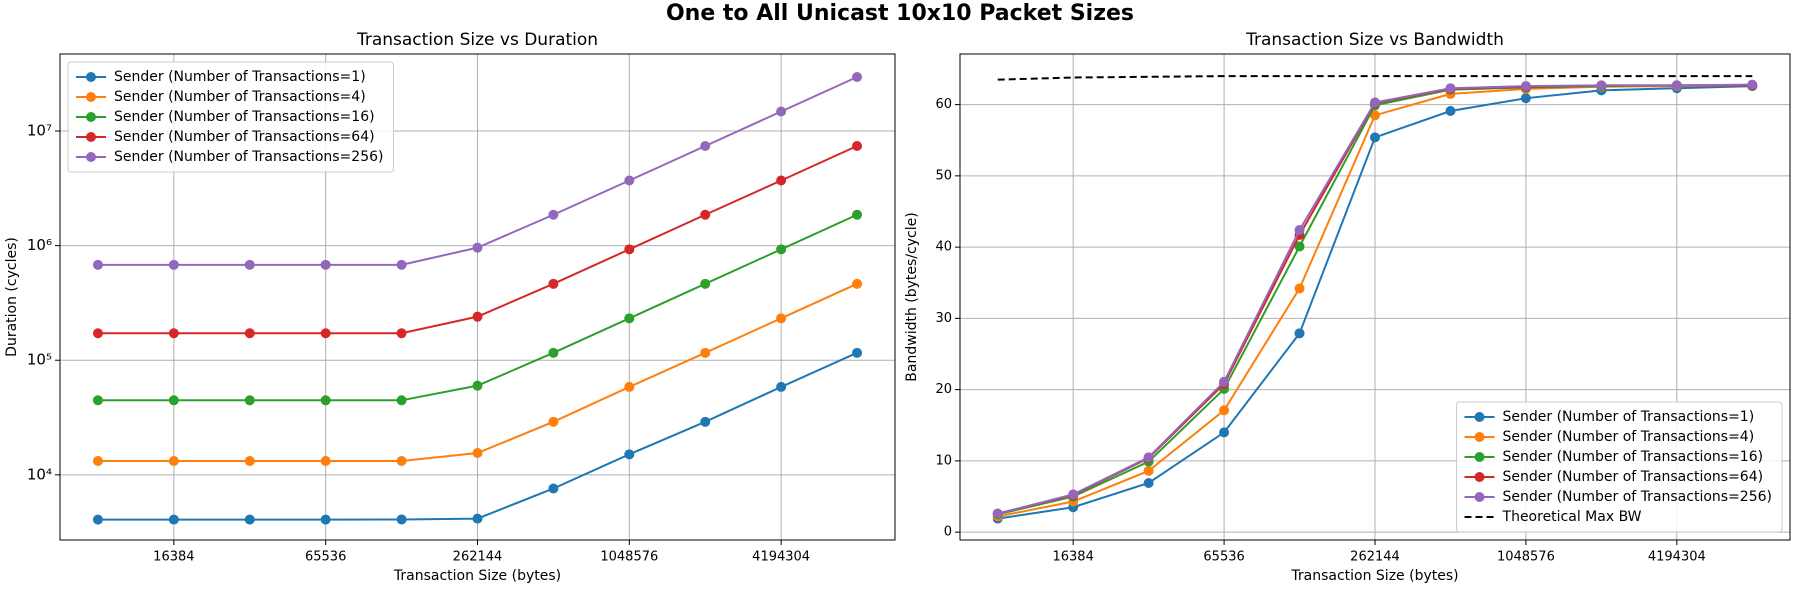  What do you see at coordinates (12, 297) in the screenshot?
I see `y-axis-label: Duration (cycles)` at bounding box center [12, 297].